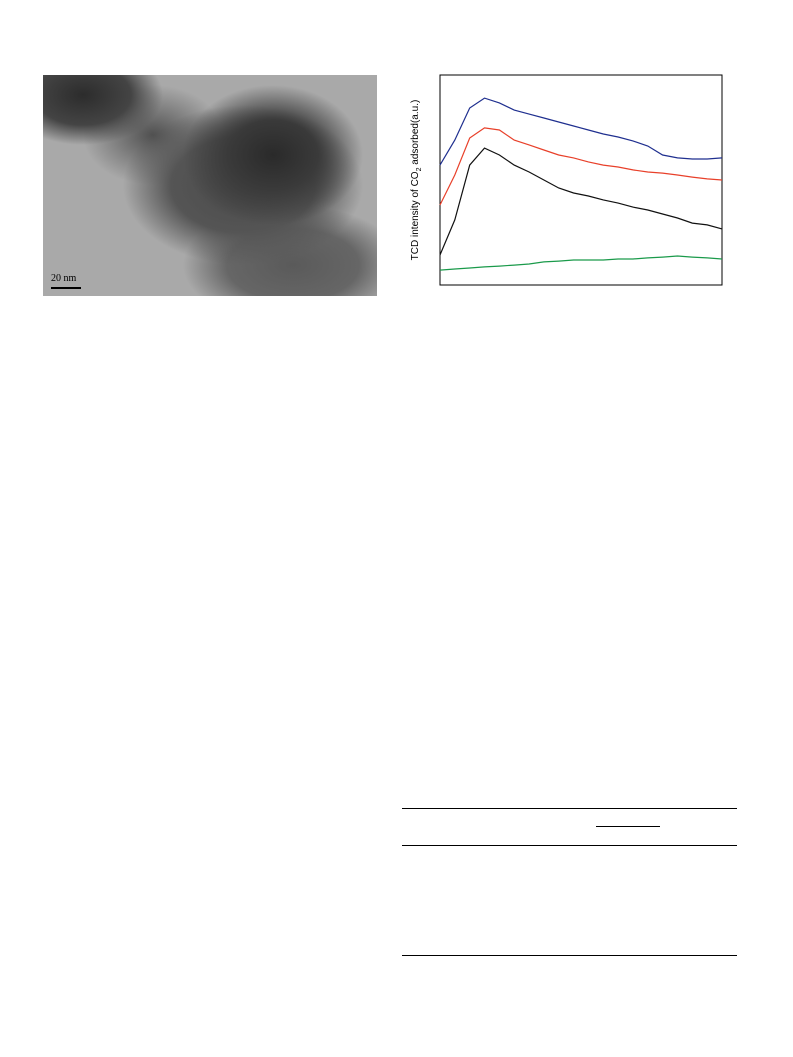  What do you see at coordinates (64, 278) in the screenshot?
I see `scale-bar-label: 20 nm` at bounding box center [64, 278].